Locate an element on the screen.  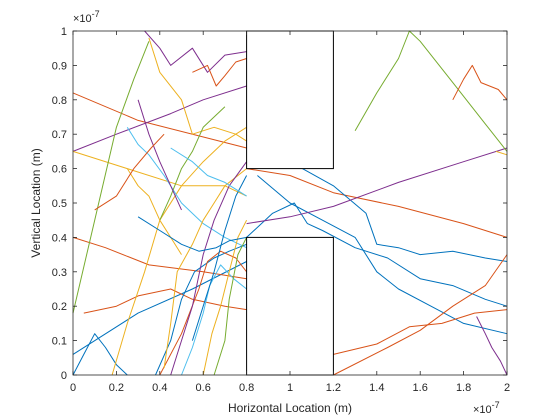
x-tick-label: 0 is located at coordinates (73, 388).